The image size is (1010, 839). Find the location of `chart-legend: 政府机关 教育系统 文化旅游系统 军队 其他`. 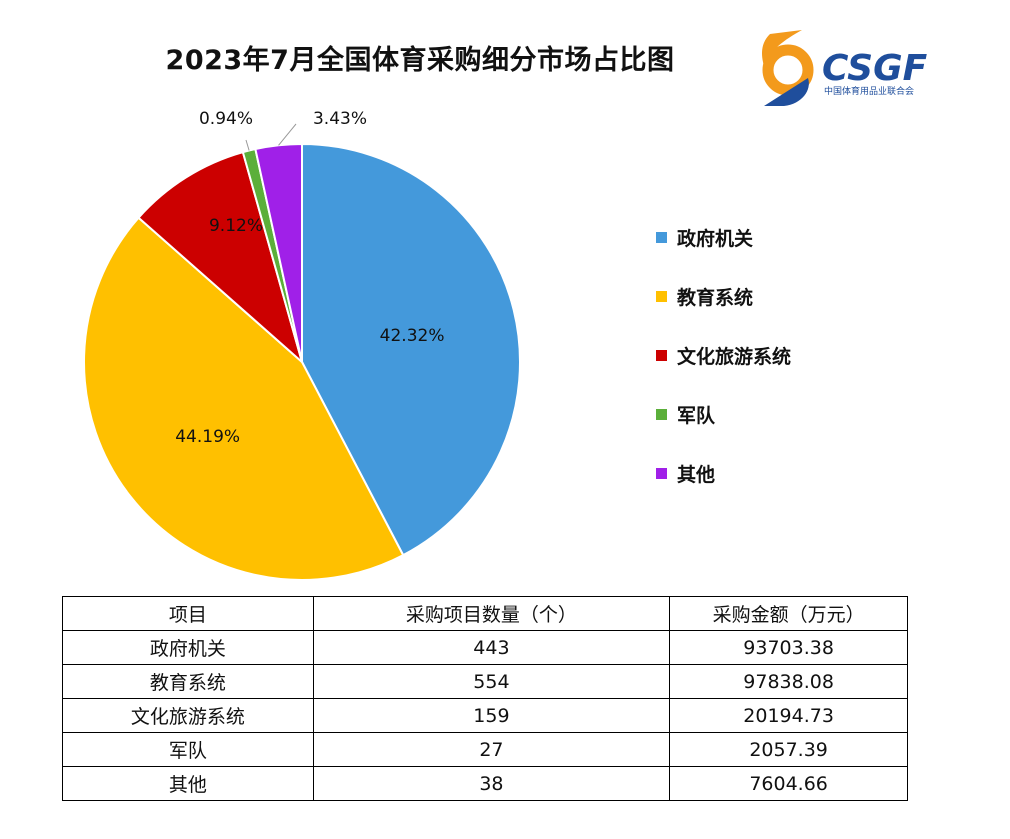

chart-legend: 政府机关 教育系统 文化旅游系统 军队 其他 is located at coordinates (723, 355).